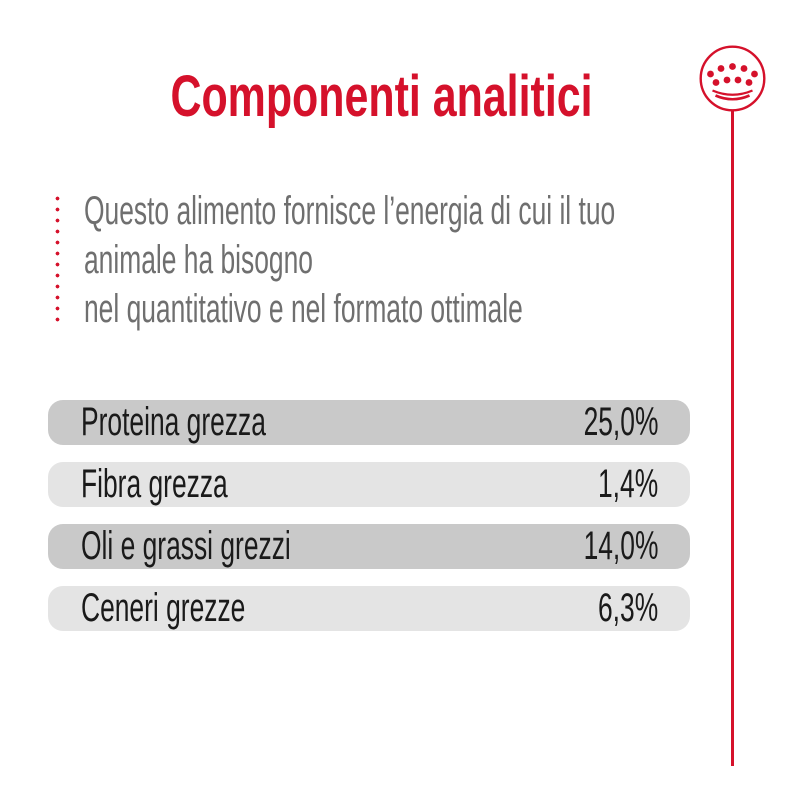 The height and width of the screenshot is (800, 800). Describe the element at coordinates (198, 260) in the screenshot. I see `intro-line-2: animale ha bisogno` at that location.